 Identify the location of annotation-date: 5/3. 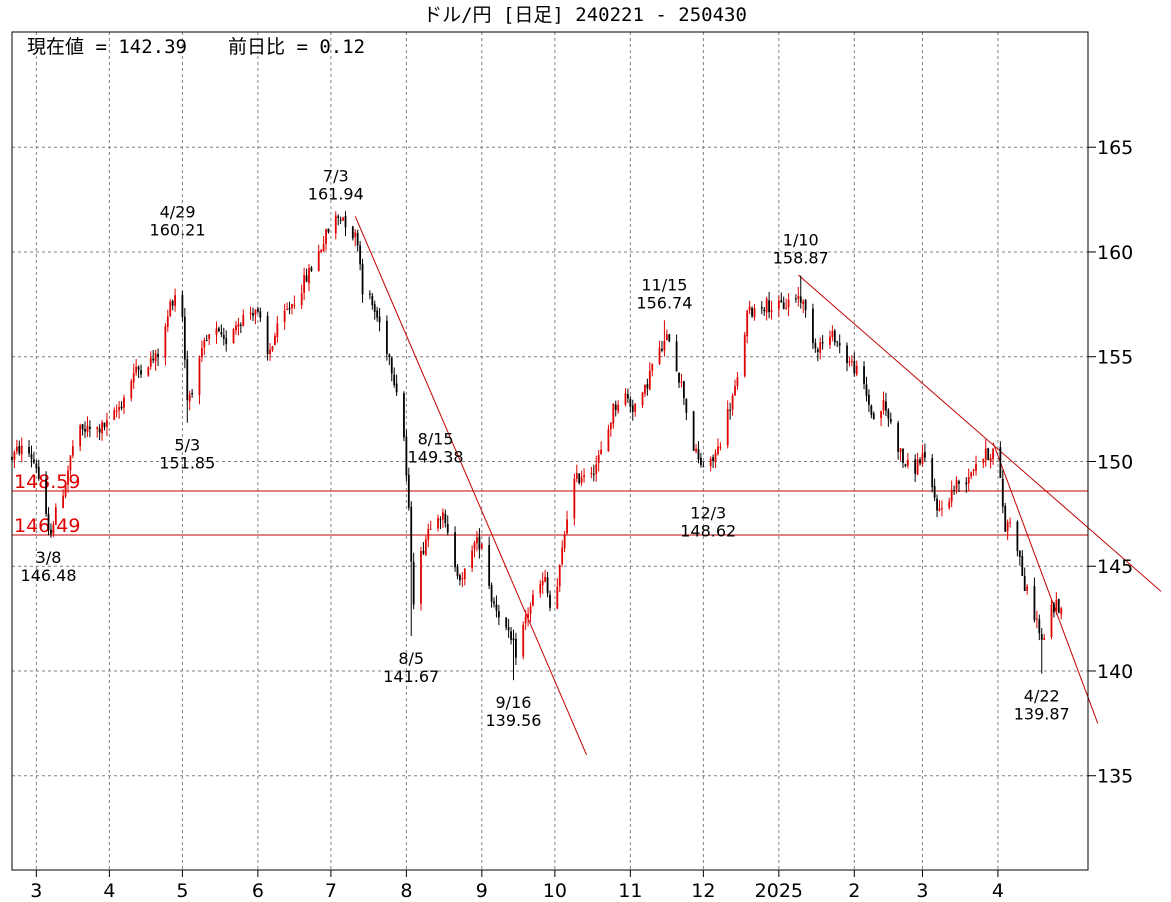
(187, 445).